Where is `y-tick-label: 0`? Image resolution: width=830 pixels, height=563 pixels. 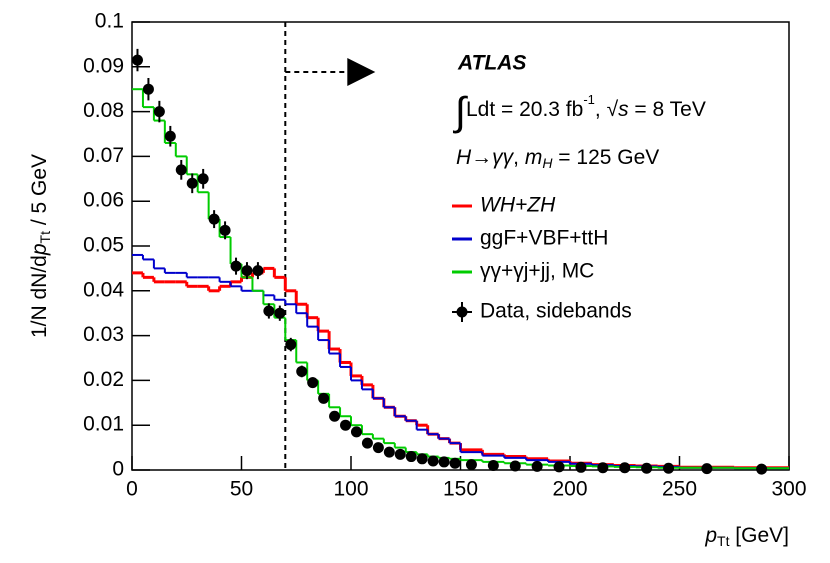
y-tick-label: 0 is located at coordinates (118, 469).